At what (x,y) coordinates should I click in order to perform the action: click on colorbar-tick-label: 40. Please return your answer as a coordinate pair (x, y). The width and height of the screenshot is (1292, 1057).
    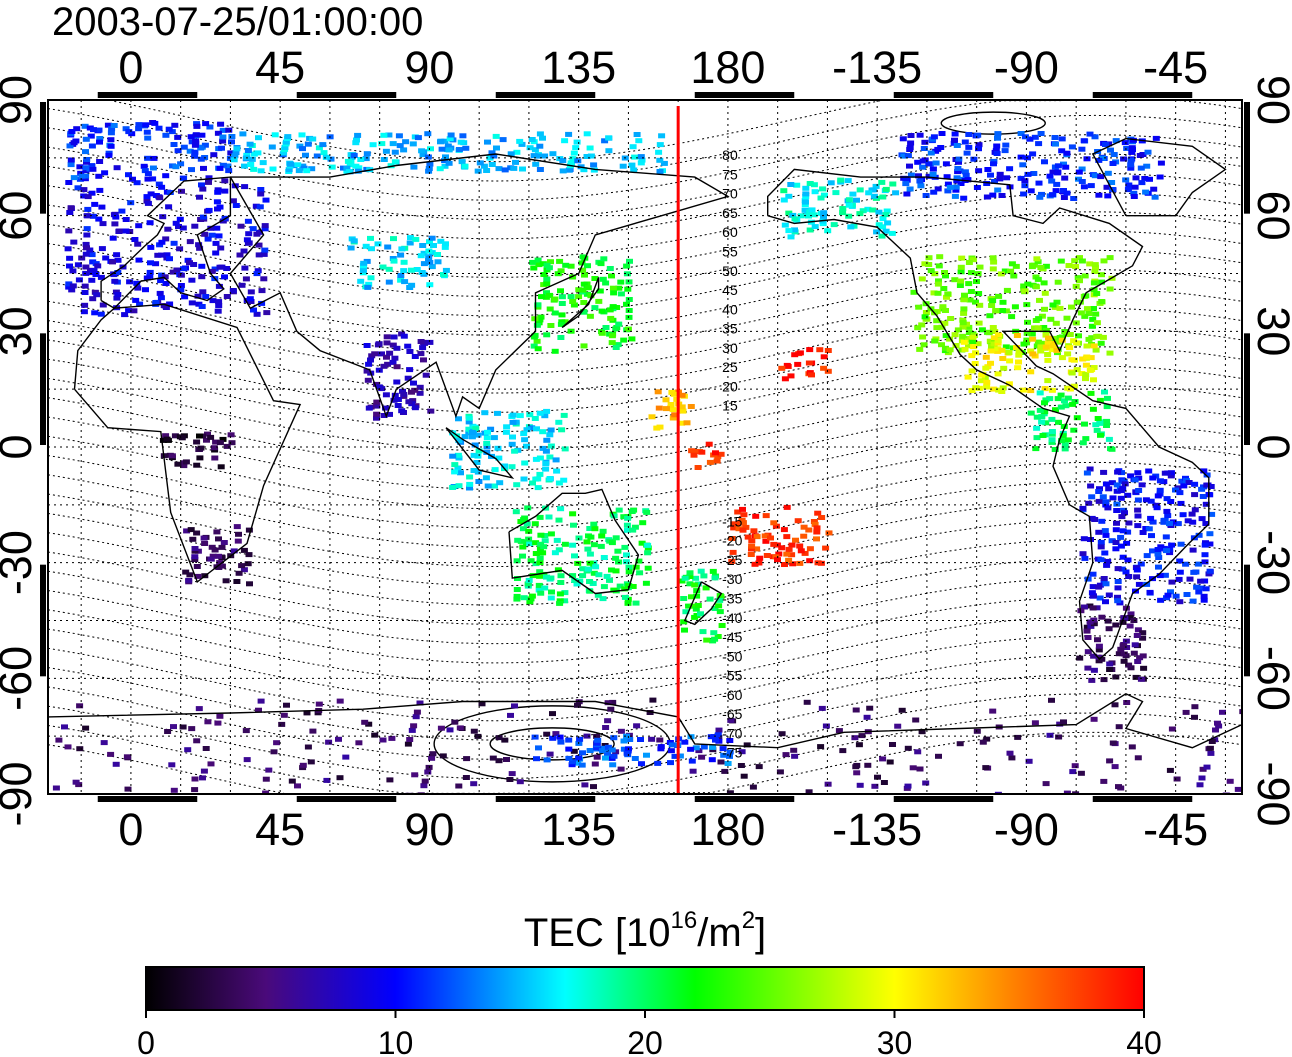
    Looking at the image, I should click on (1144, 1041).